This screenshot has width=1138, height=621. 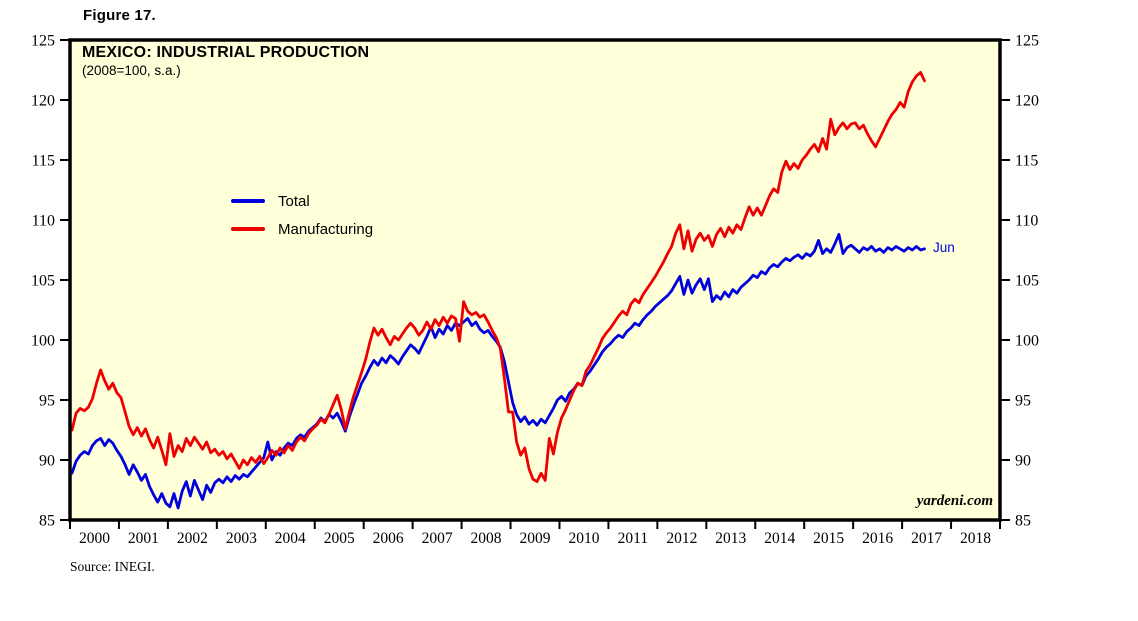 What do you see at coordinates (1023, 461) in the screenshot?
I see `y-axis-label-right: 90` at bounding box center [1023, 461].